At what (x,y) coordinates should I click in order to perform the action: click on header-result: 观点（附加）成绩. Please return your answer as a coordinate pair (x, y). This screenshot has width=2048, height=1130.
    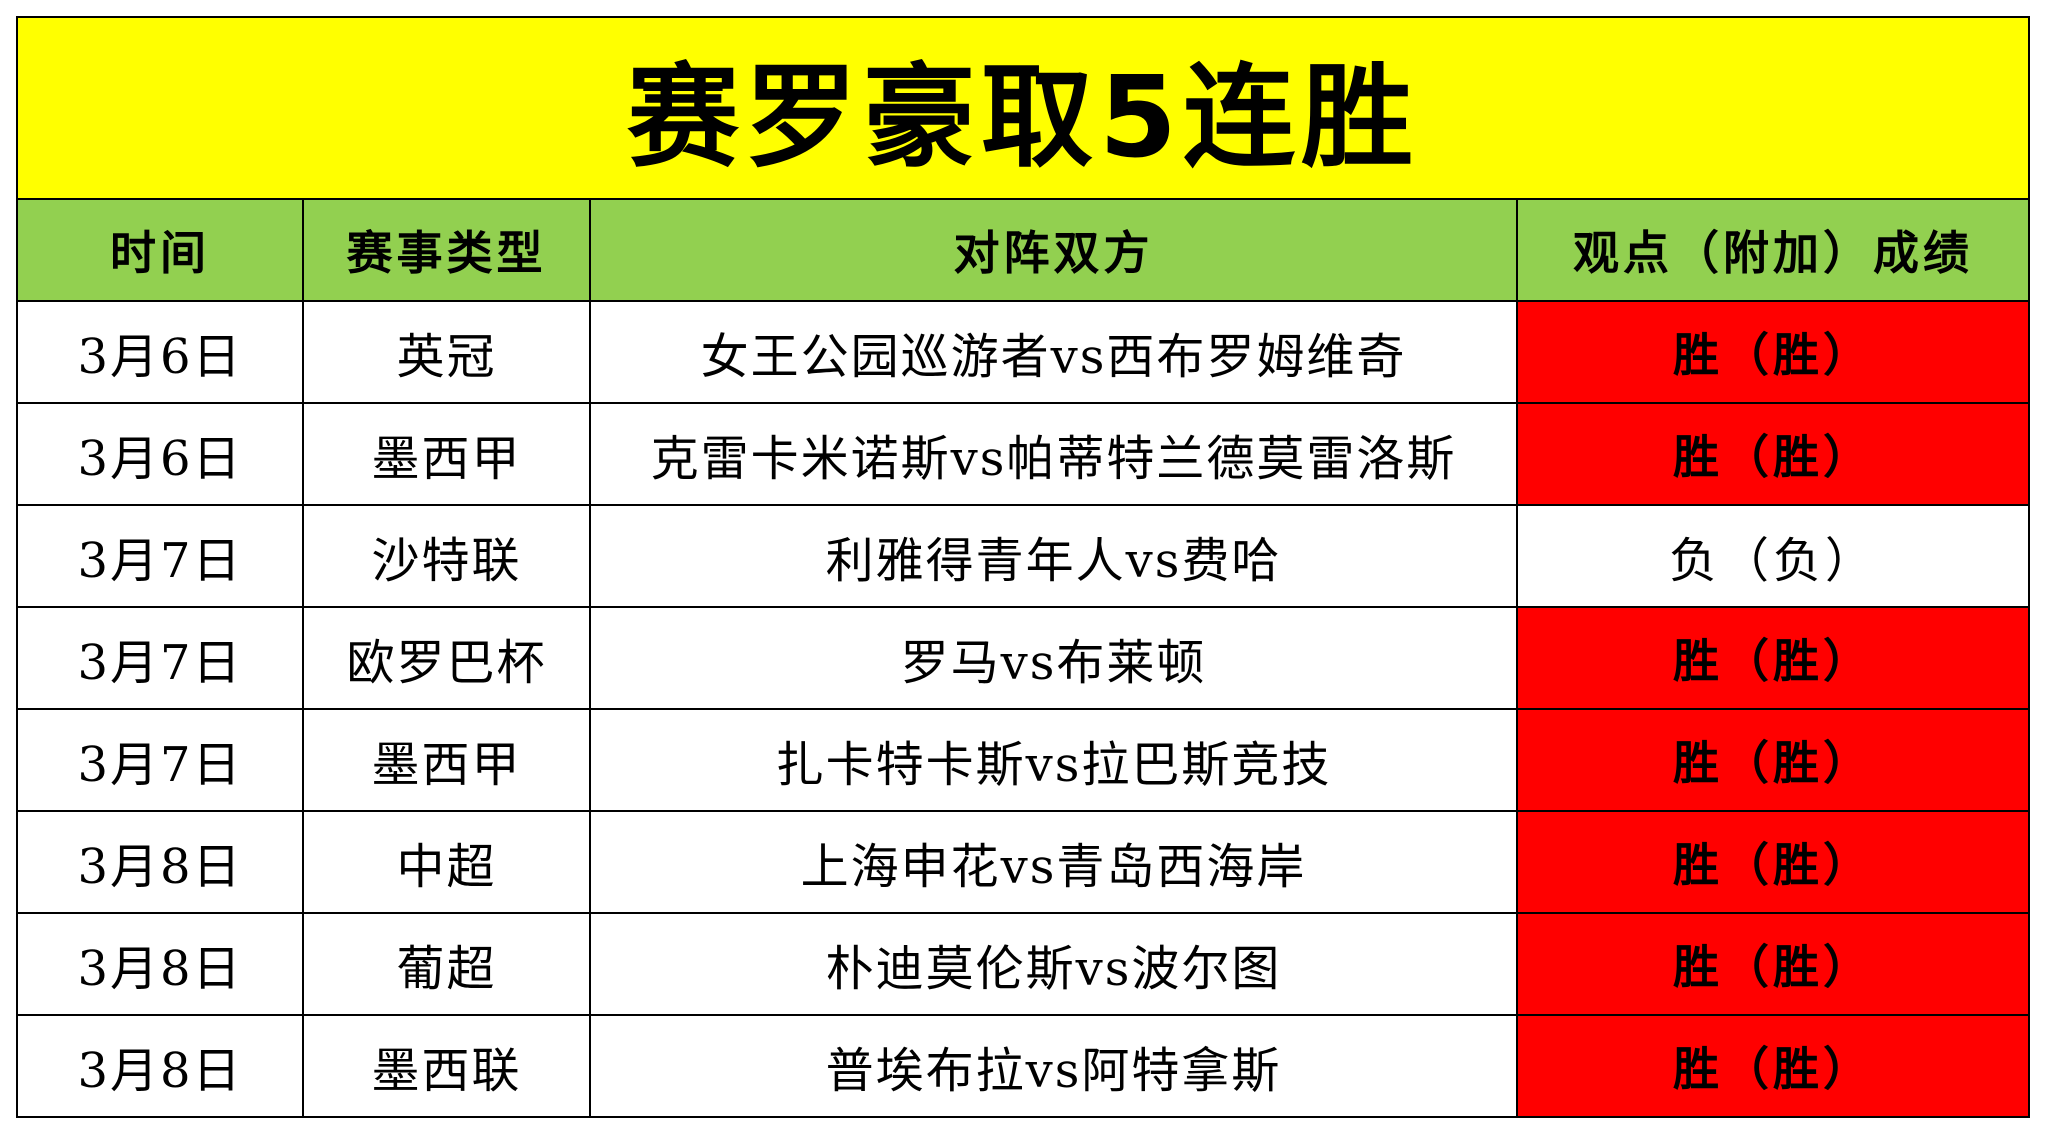
    Looking at the image, I should click on (1772, 251).